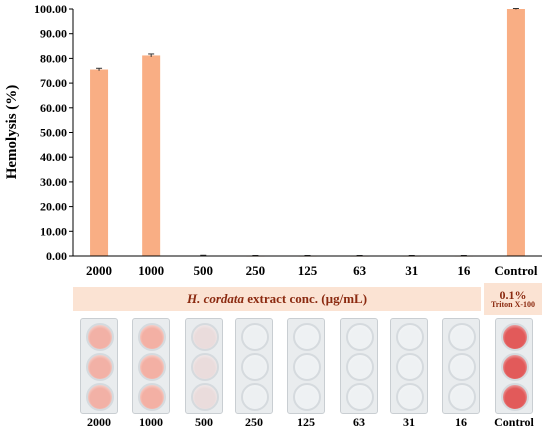 The width and height of the screenshot is (550, 435). What do you see at coordinates (409, 422) in the screenshot?
I see `well-label: 31` at bounding box center [409, 422].